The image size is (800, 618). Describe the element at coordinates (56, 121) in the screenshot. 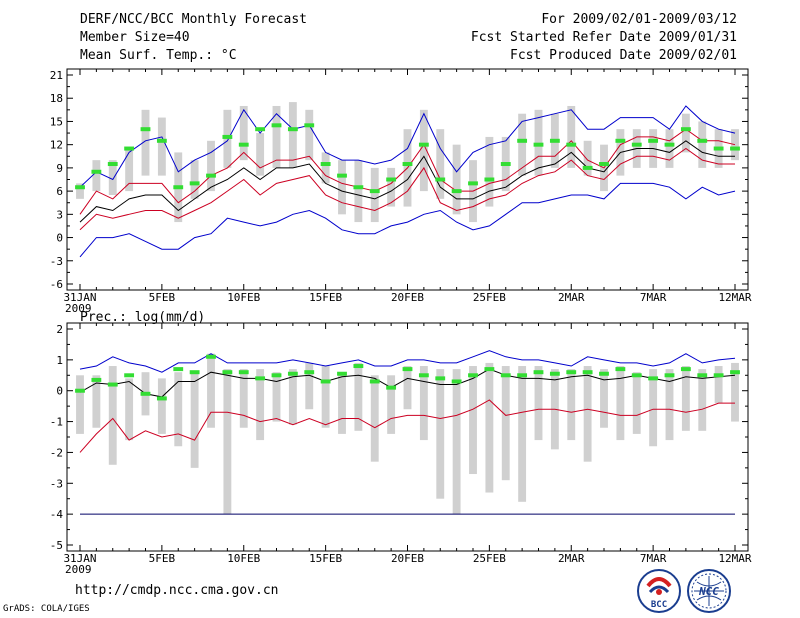

I see `temp-y-tick-label: 15` at that location.